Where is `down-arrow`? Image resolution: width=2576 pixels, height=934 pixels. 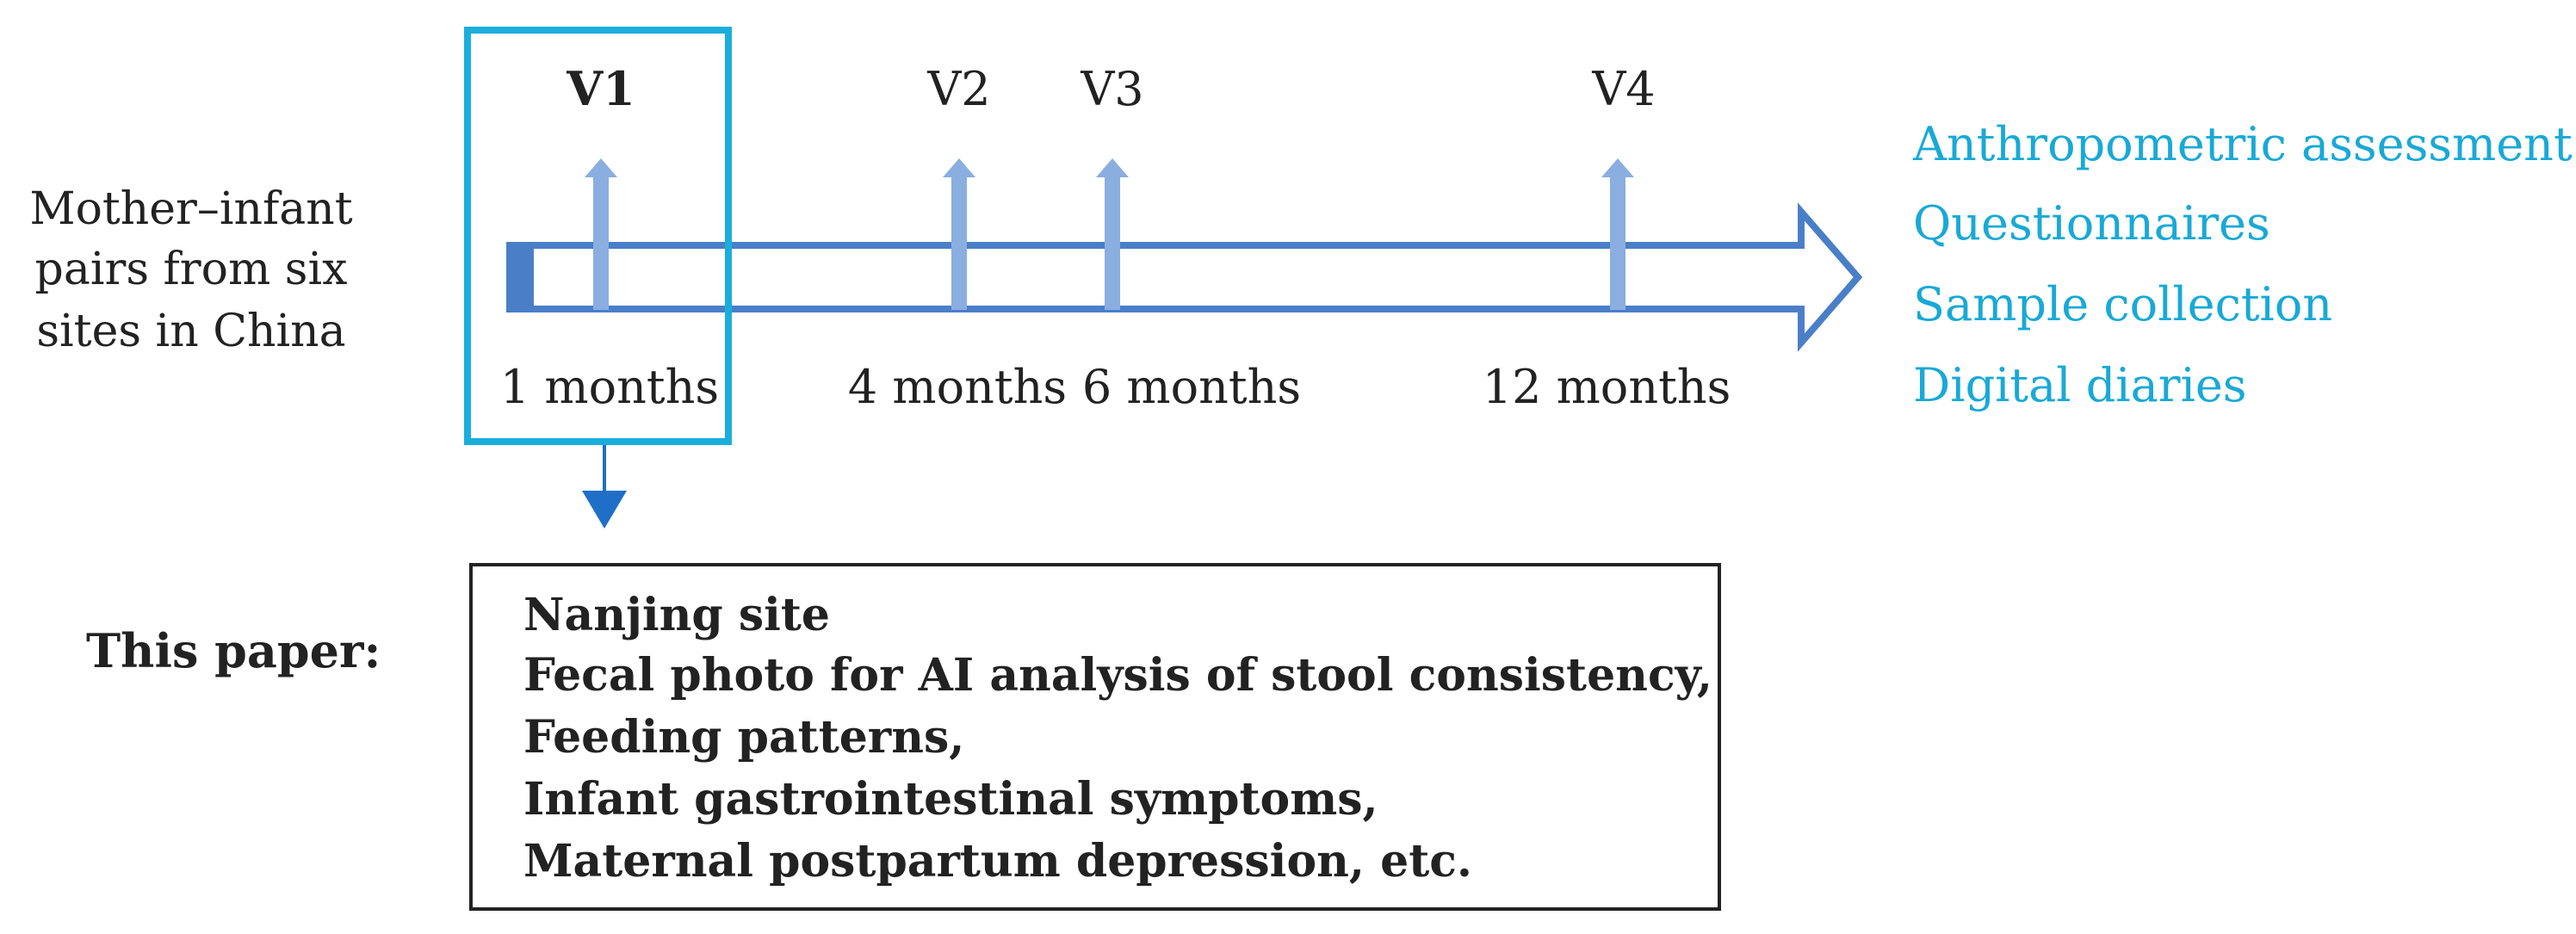 down-arrow is located at coordinates (604, 487).